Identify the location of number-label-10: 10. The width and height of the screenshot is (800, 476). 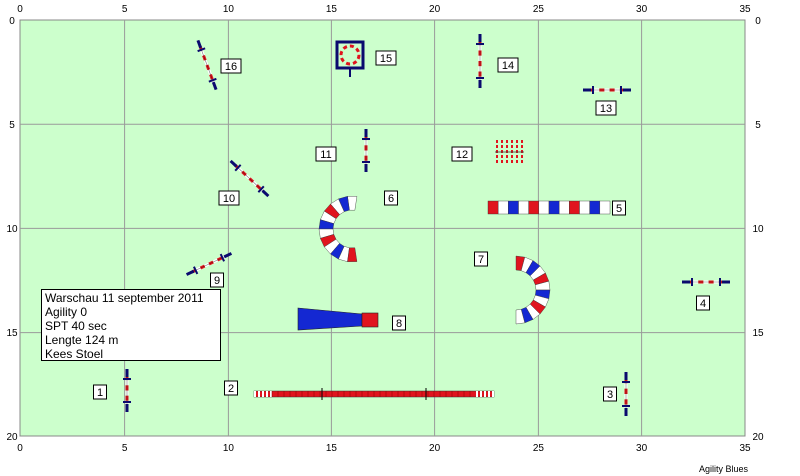
(229, 199).